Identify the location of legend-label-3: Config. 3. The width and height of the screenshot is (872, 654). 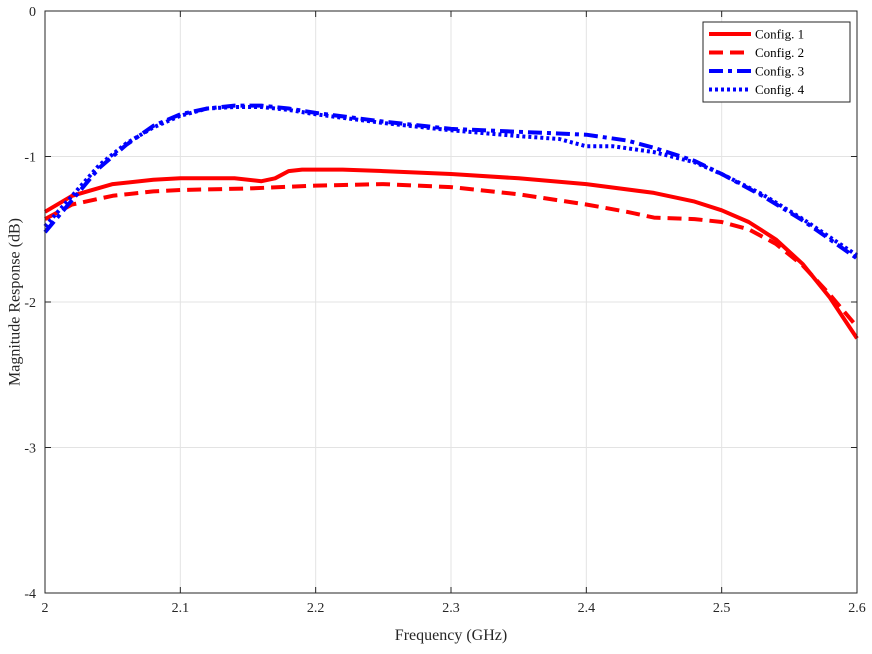
(779, 71).